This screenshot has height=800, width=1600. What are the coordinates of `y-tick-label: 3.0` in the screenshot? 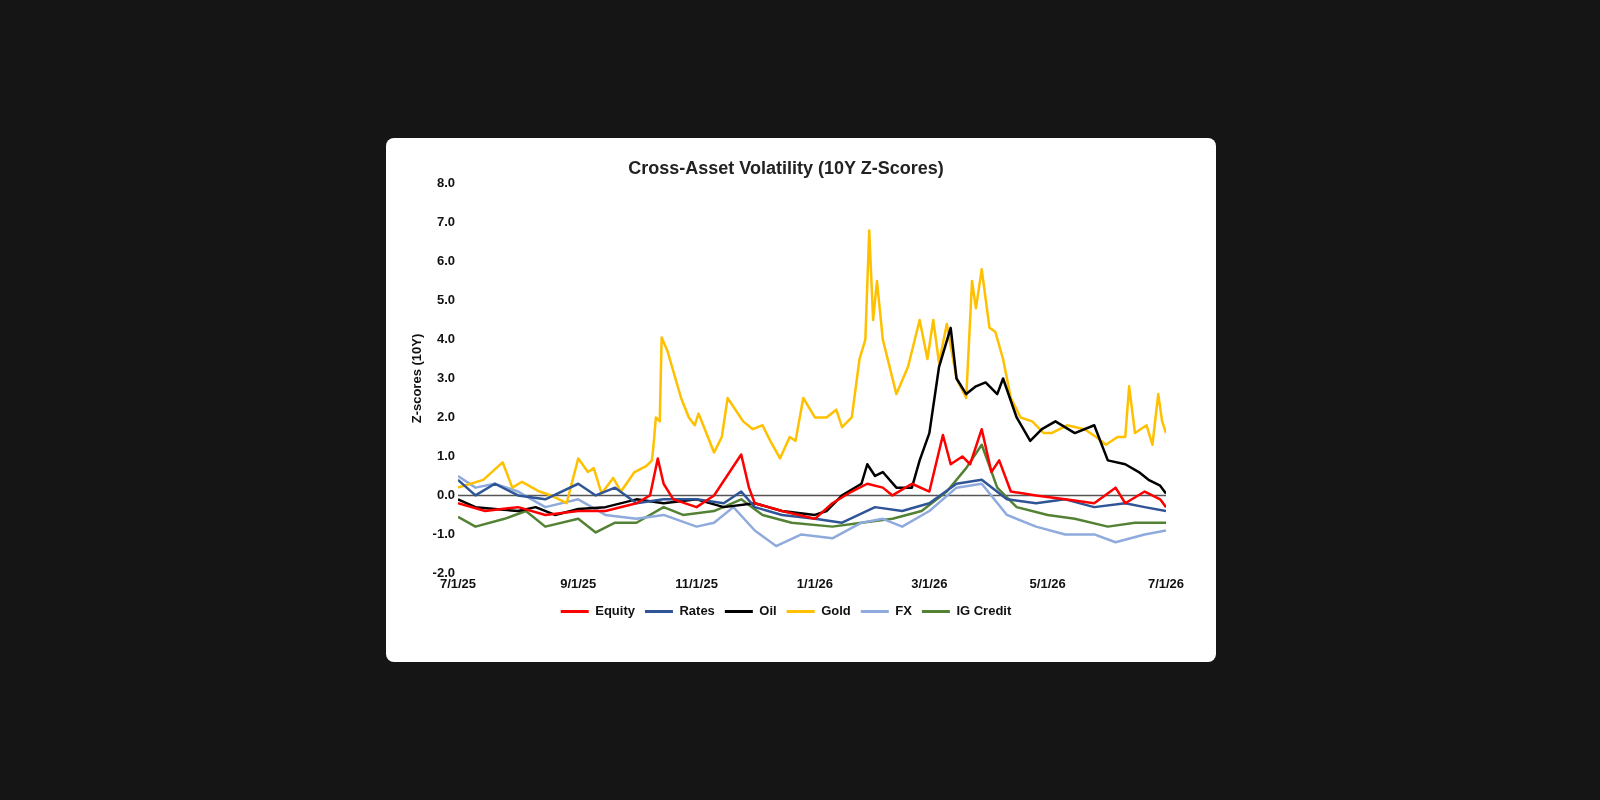 It's located at (445, 378).